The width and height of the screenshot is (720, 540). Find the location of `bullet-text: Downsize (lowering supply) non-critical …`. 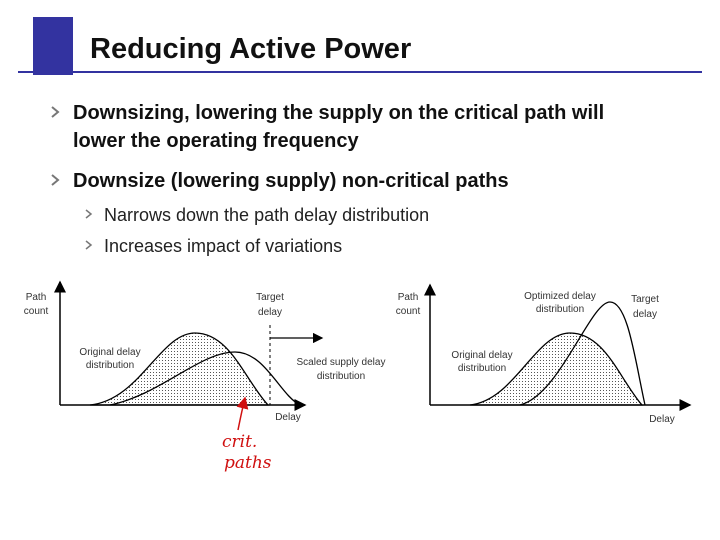

bullet-text: Downsize (lowering supply) non-critical … is located at coordinates (291, 181).